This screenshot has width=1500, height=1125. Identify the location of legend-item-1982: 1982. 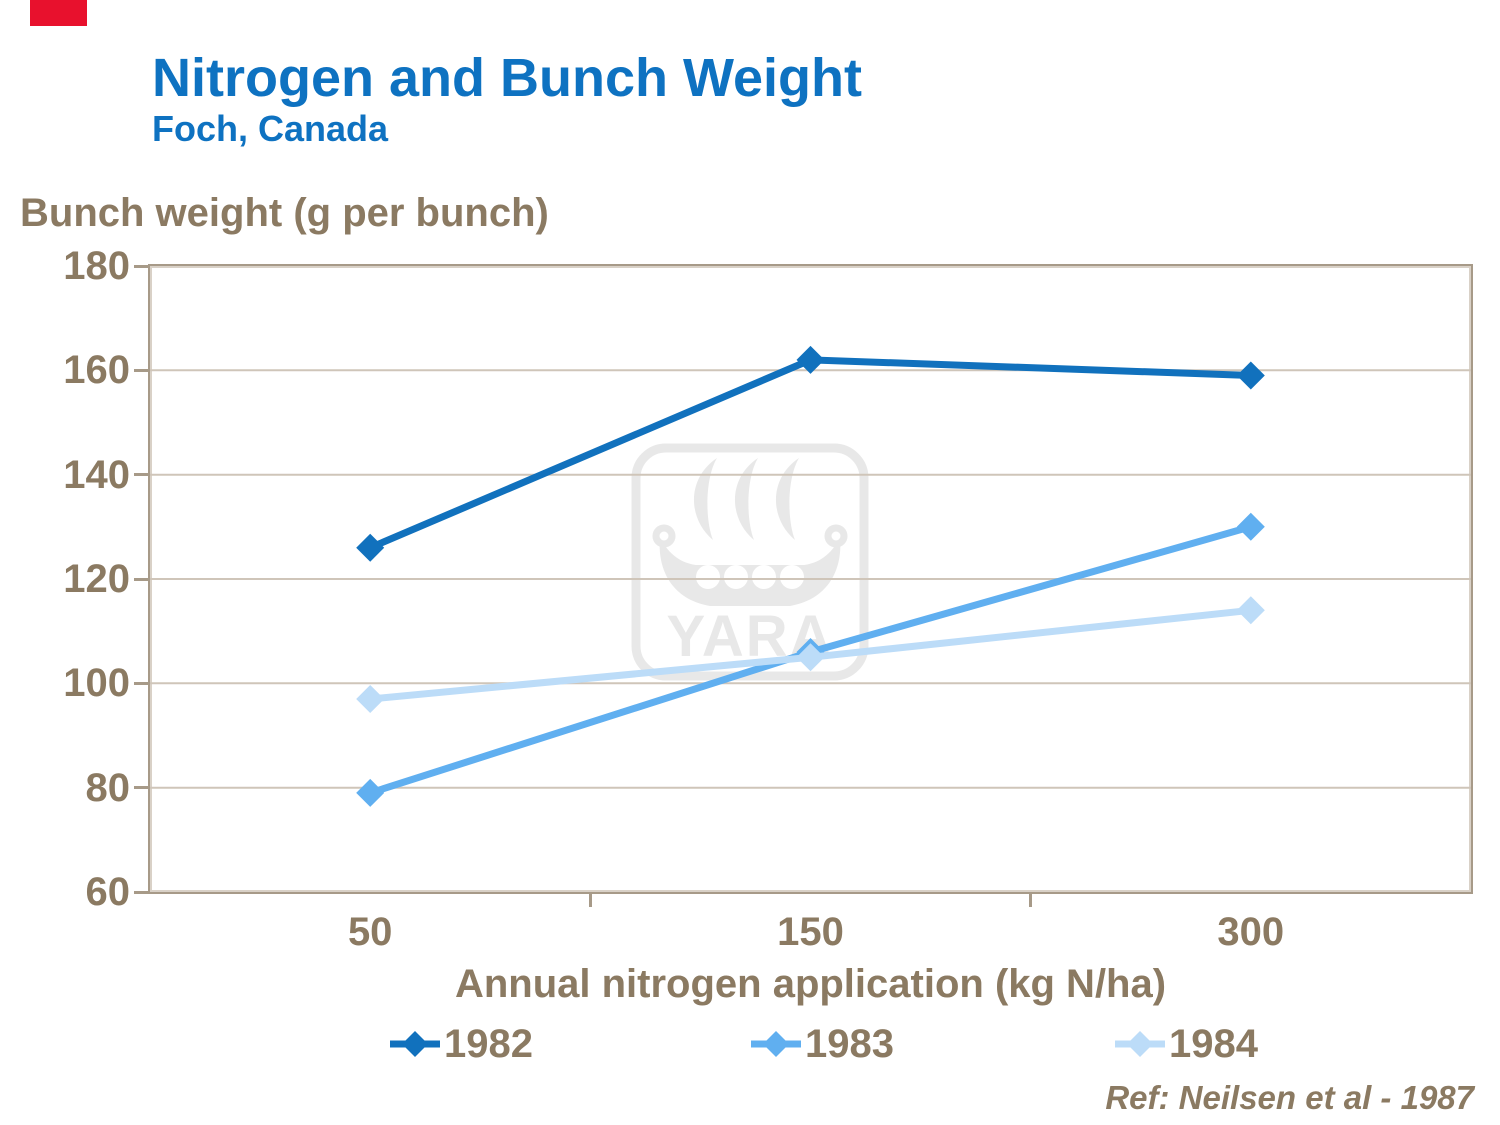
(461, 1044).